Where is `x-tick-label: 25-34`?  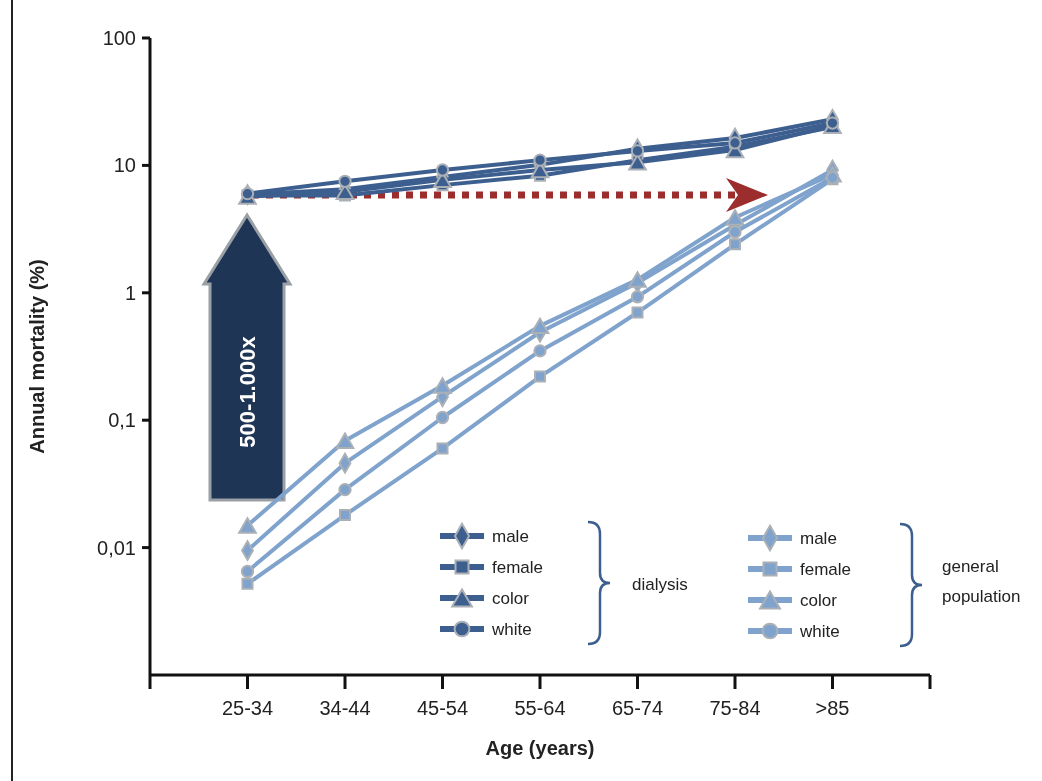
x-tick-label: 25-34 is located at coordinates (247, 708).